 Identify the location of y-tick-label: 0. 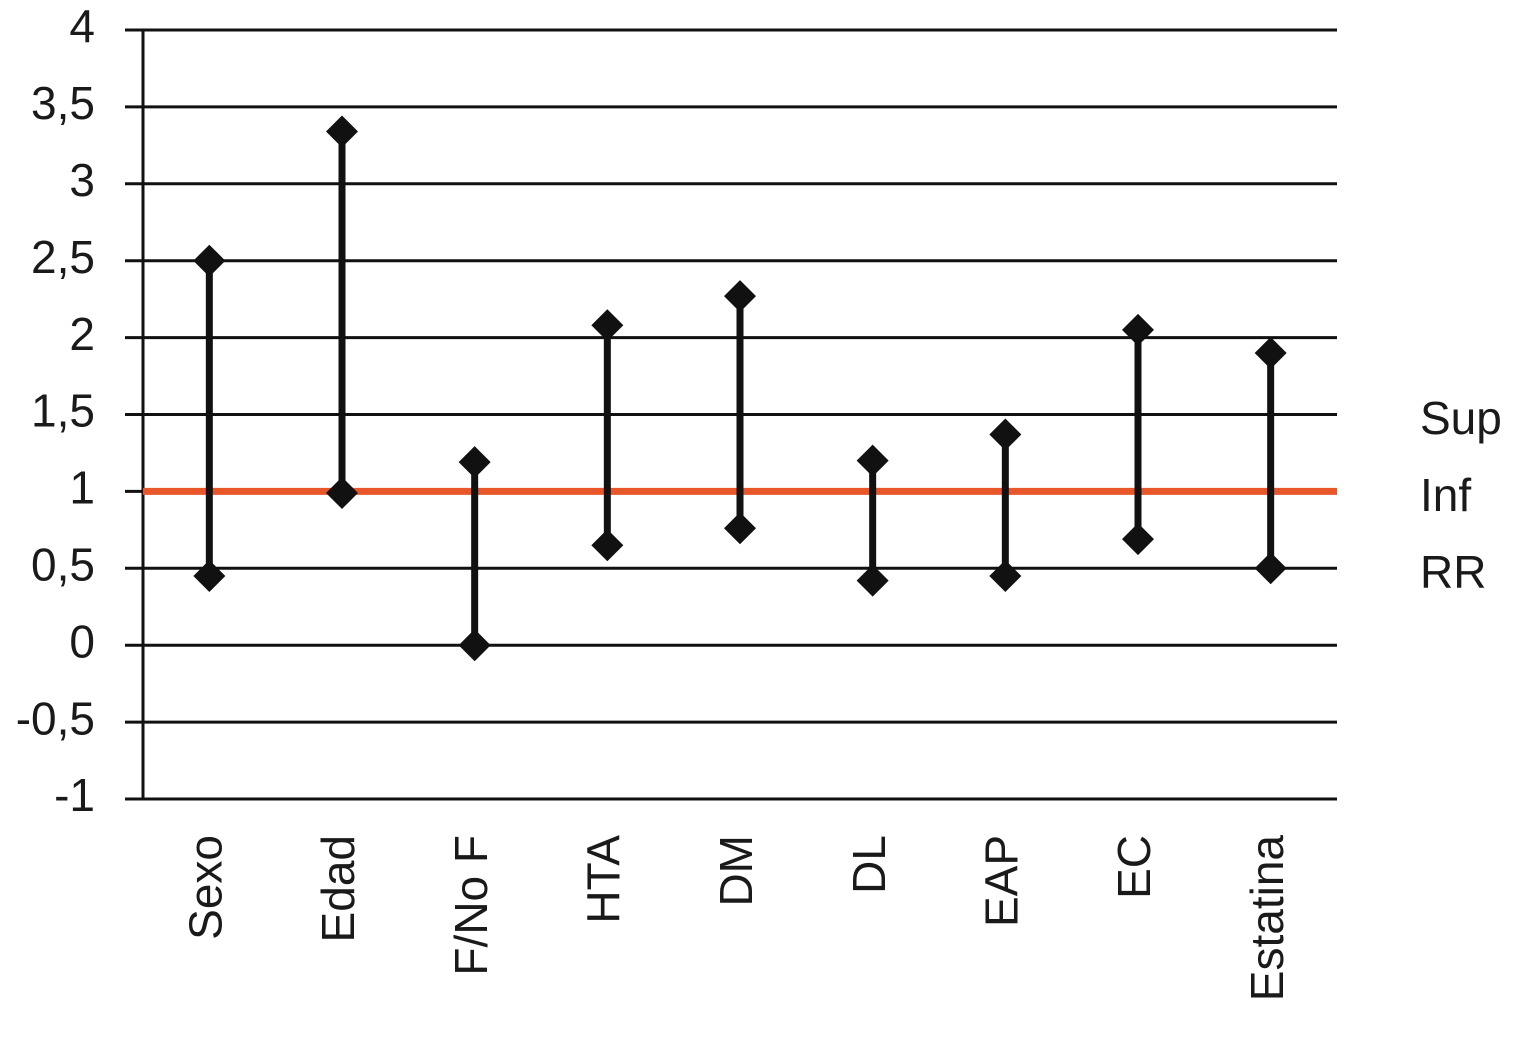
(82, 641).